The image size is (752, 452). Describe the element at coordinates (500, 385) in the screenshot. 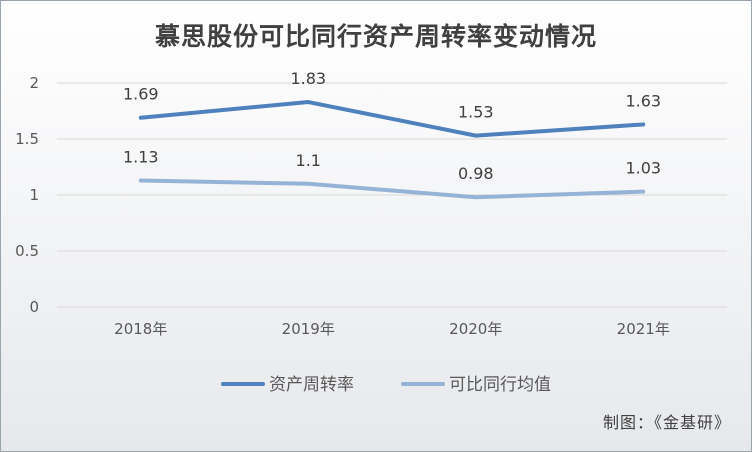

I see `legend-label: 可比同行均值` at that location.